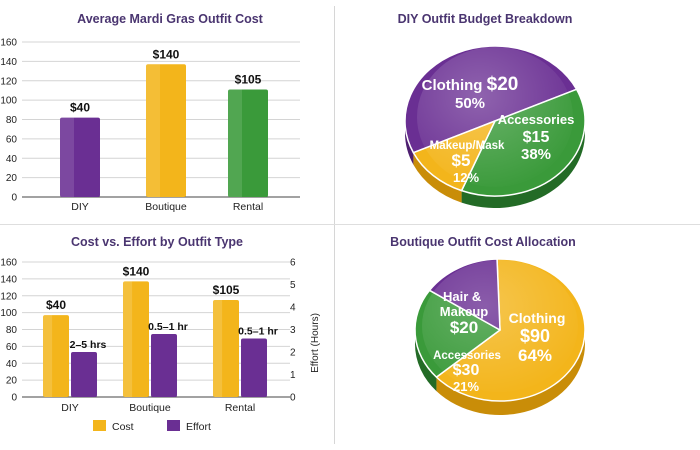 This screenshot has height=450, width=700. Describe the element at coordinates (437, 177) in the screenshot. I see `pie-side-makeup-mask` at that location.